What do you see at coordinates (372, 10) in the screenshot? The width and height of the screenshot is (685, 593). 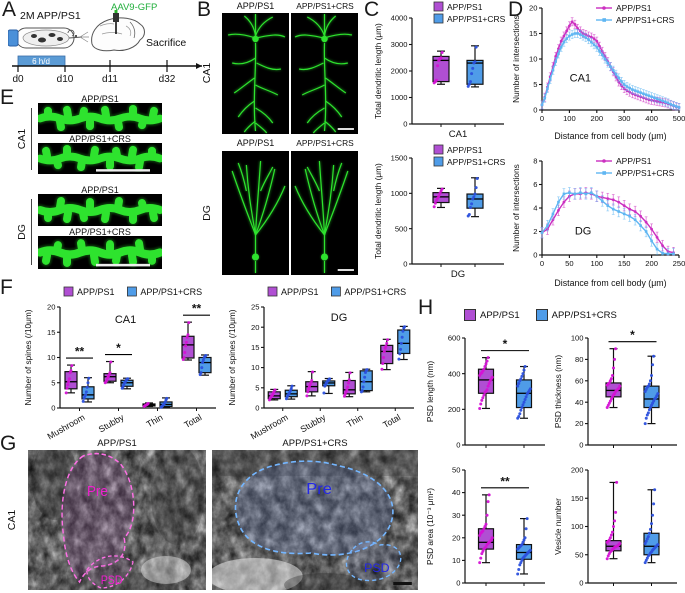 I see `panel-label-c: C` at bounding box center [372, 10].